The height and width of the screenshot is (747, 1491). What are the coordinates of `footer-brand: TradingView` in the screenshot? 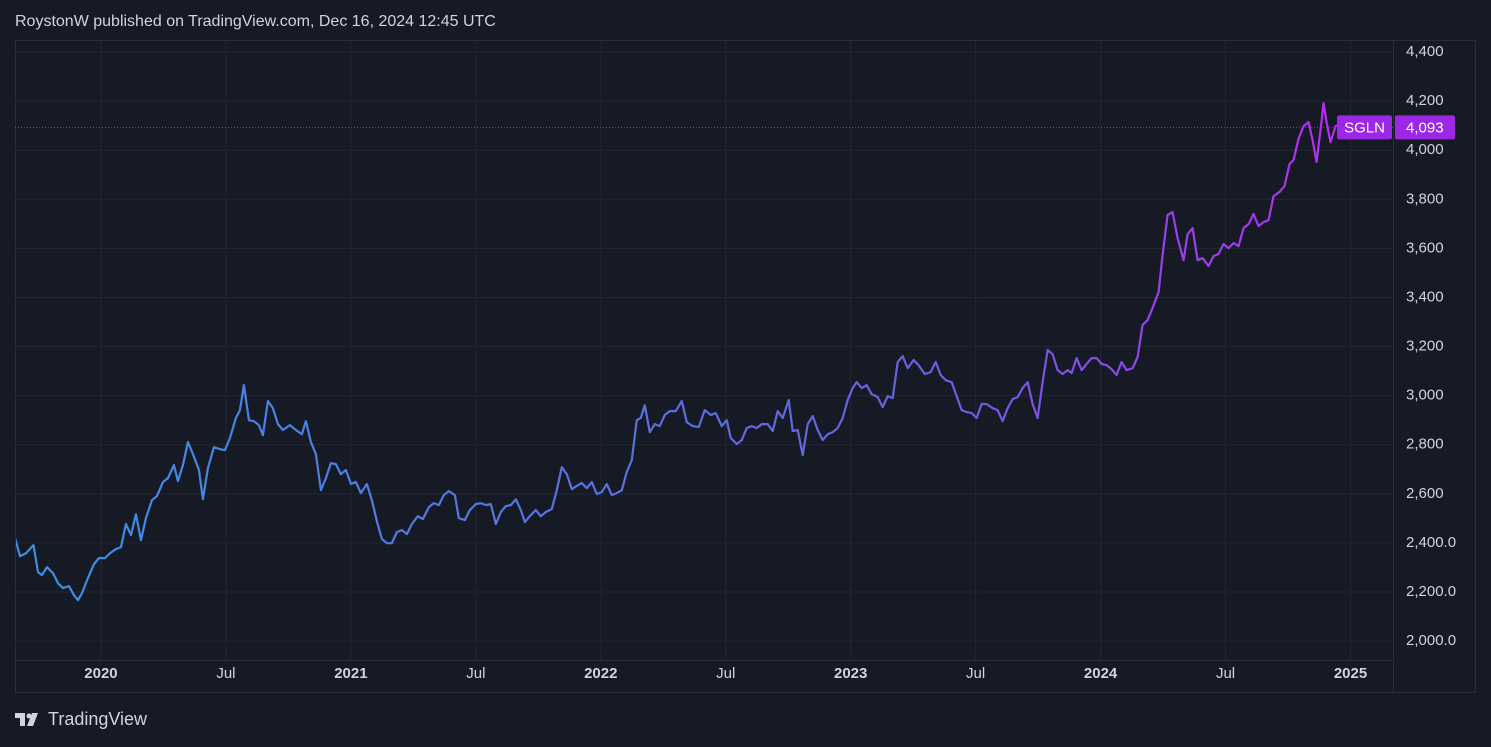 It's located at (98, 719).